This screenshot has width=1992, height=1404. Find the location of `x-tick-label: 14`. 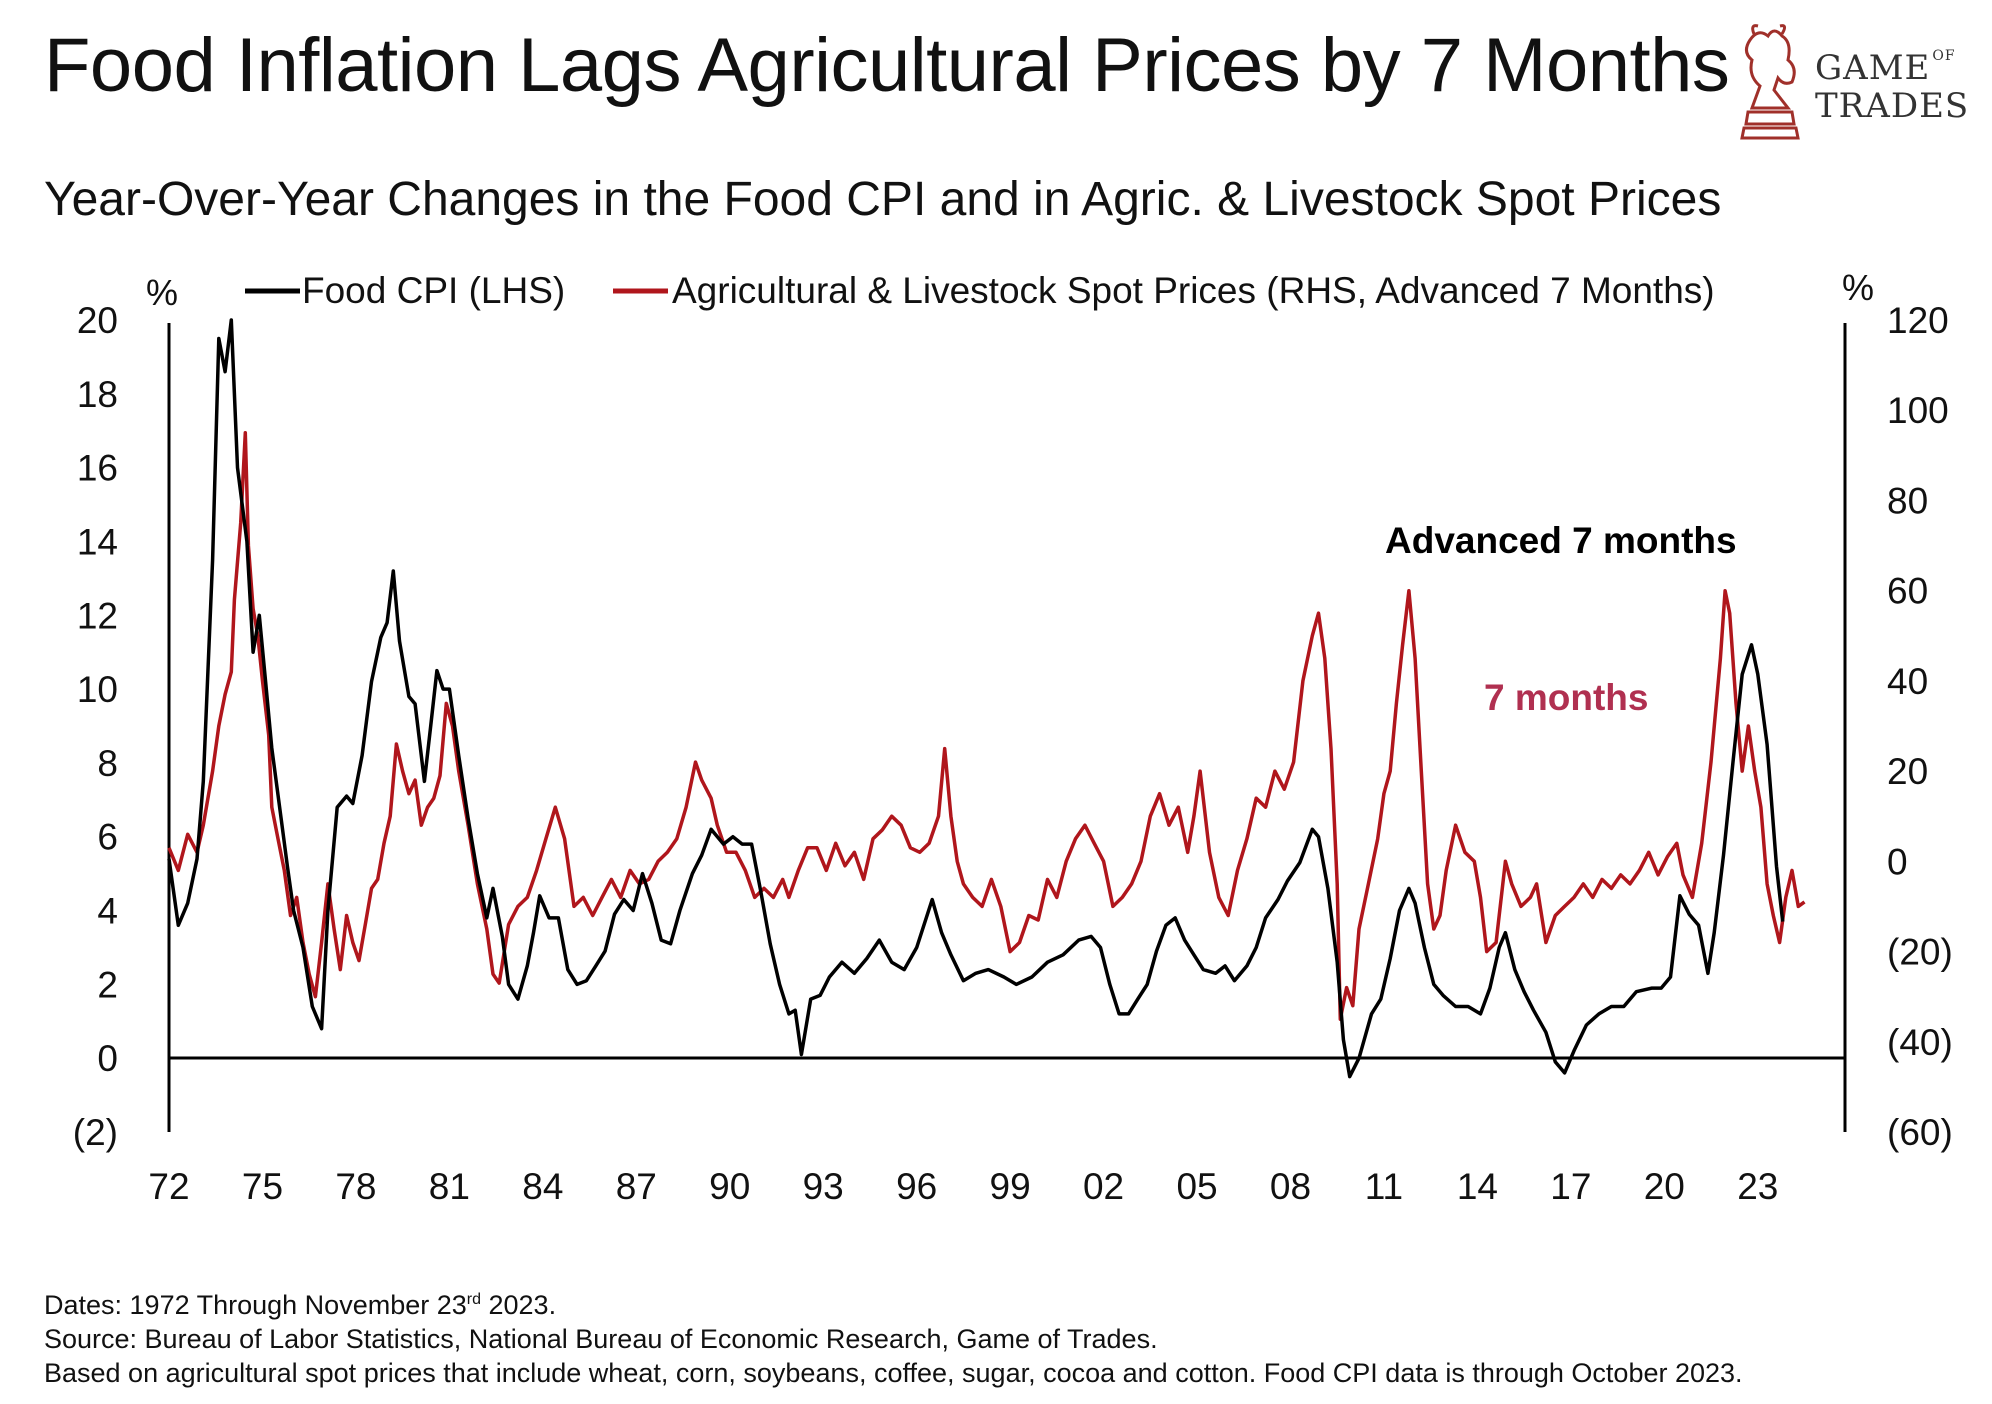

x-tick-label: 14 is located at coordinates (1477, 1186).